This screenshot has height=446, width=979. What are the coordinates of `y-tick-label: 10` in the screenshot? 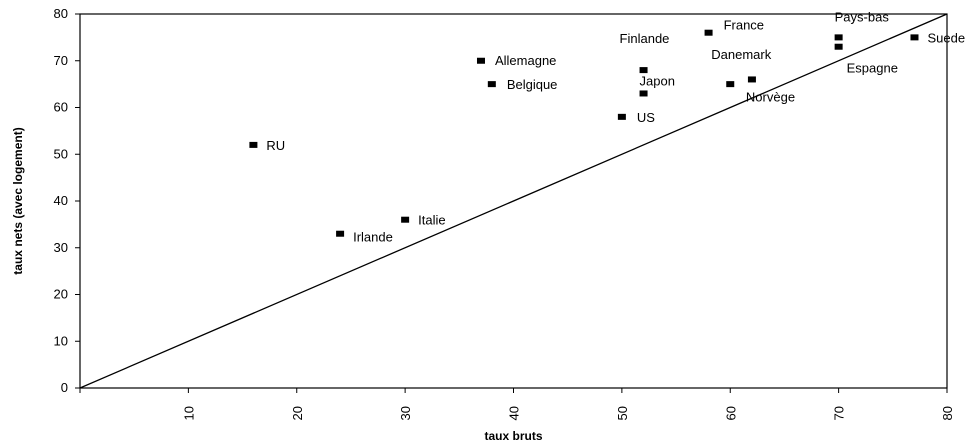 It's located at (61, 340).